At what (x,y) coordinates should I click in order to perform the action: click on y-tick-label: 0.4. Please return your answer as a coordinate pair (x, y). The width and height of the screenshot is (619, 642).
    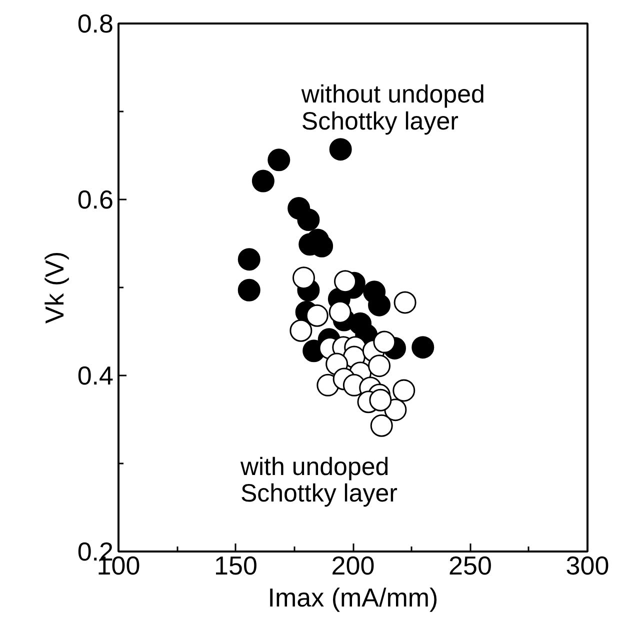
    Looking at the image, I should click on (95, 375).